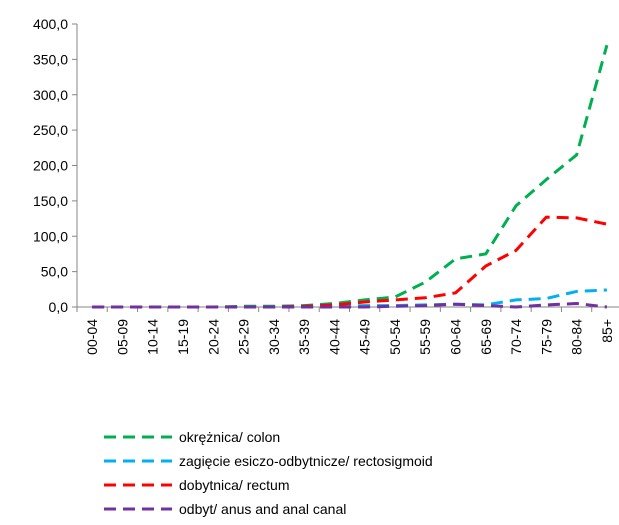 The image size is (619, 525). I want to click on y-tick-label: 200,0, so click(50, 166).